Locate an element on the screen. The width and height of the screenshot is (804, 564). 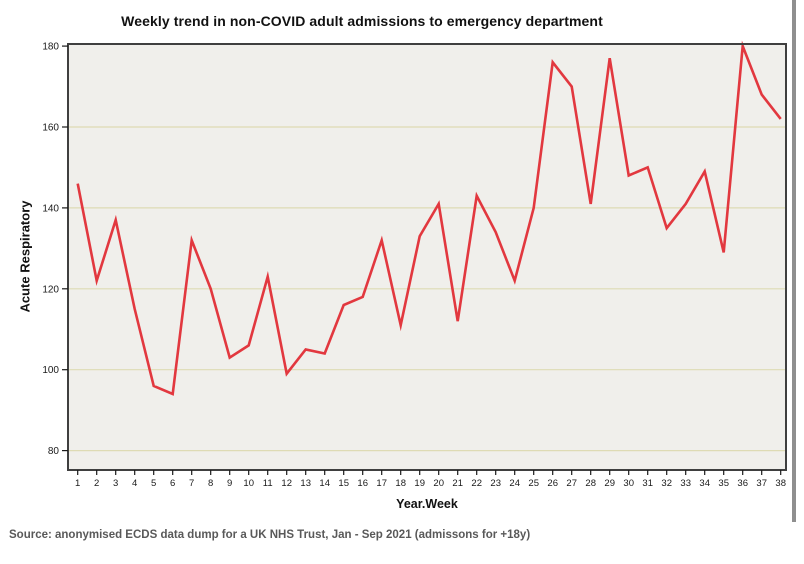
x-tick-label-6: 6 is located at coordinates (172, 483).